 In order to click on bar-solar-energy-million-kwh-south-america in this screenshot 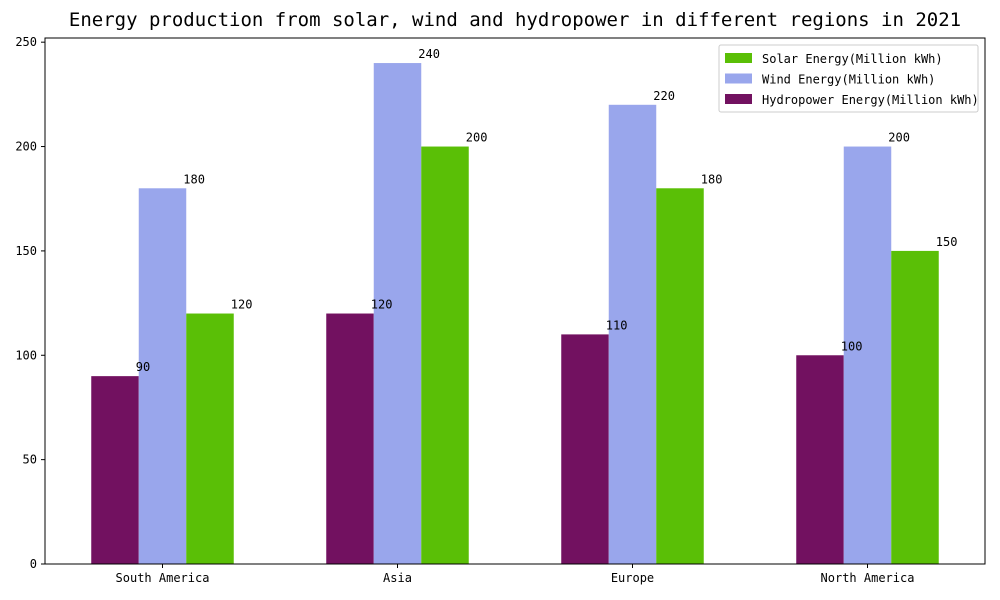, I will do `click(210, 438)`.